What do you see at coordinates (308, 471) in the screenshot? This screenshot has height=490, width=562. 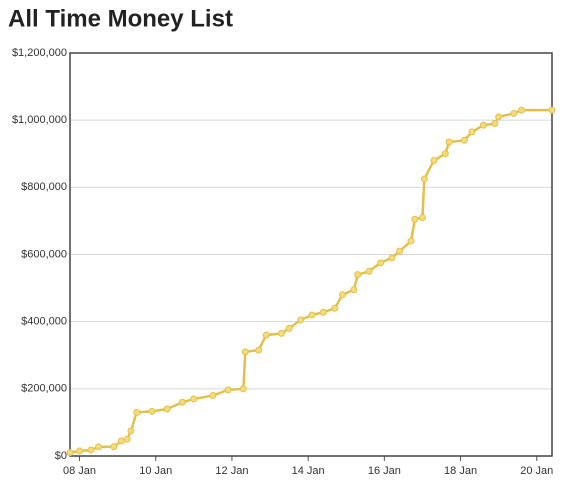 I see `x-tick-label: 14 Jan` at bounding box center [308, 471].